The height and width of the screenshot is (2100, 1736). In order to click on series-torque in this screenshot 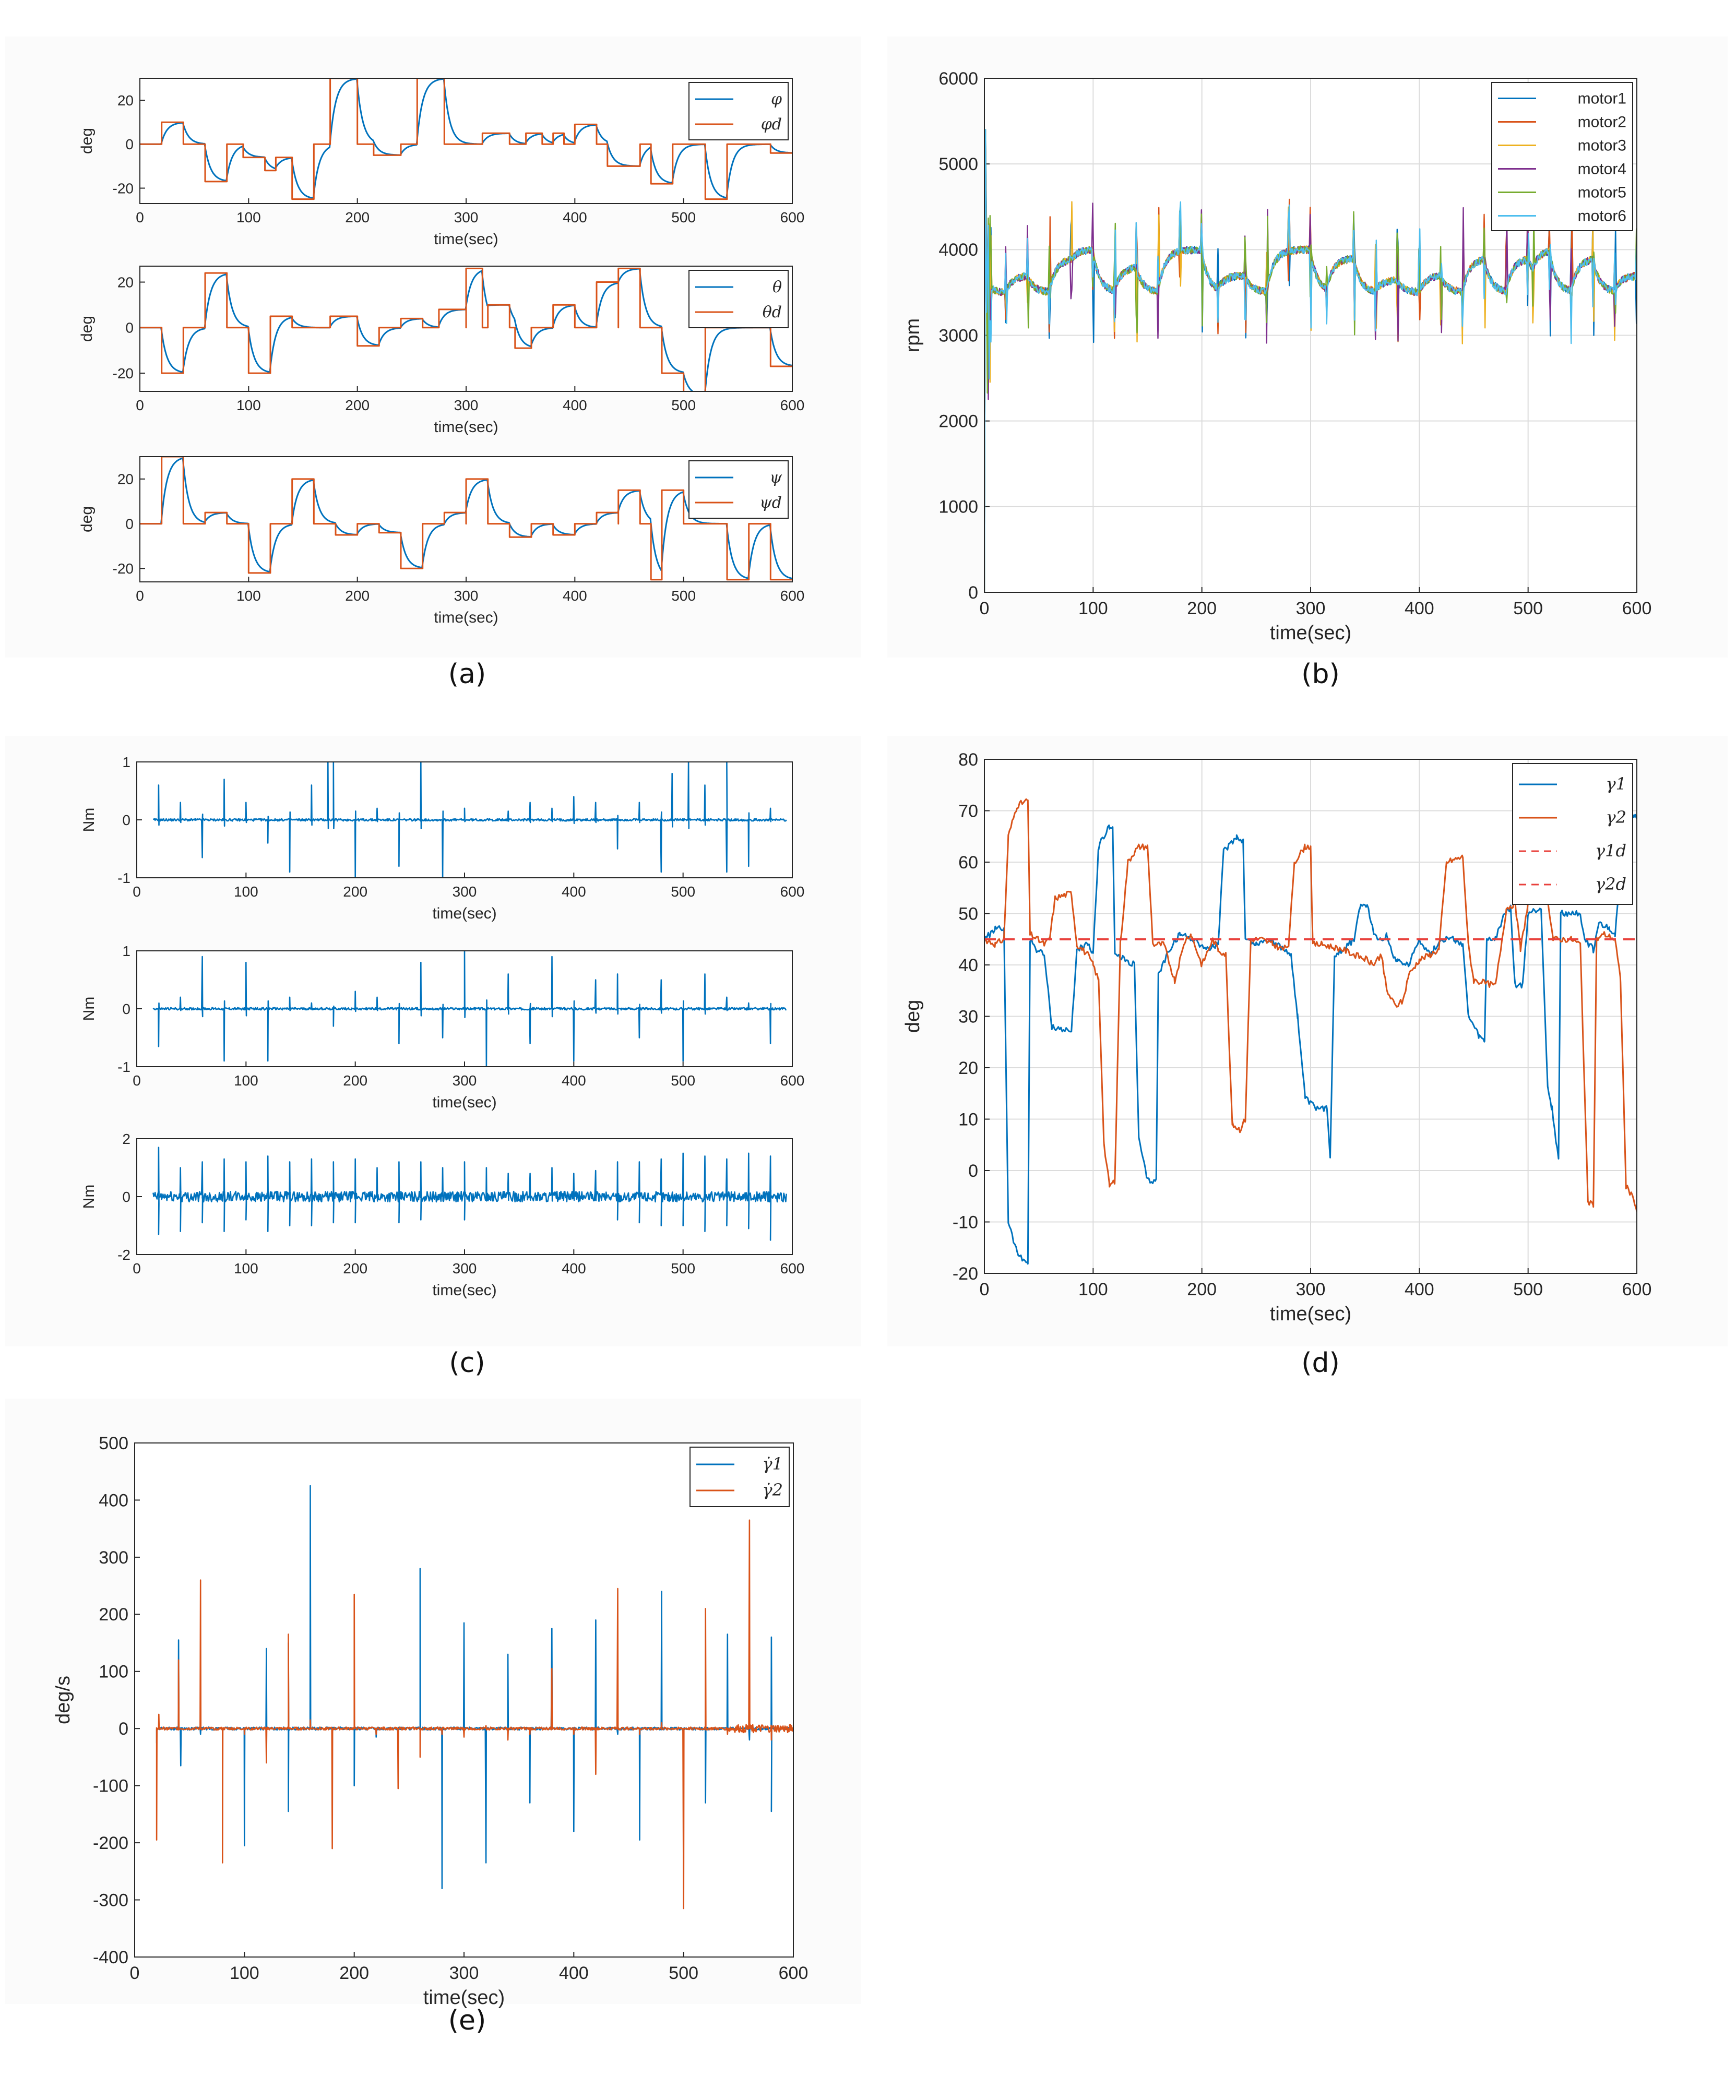, I will do `click(469, 1009)`.